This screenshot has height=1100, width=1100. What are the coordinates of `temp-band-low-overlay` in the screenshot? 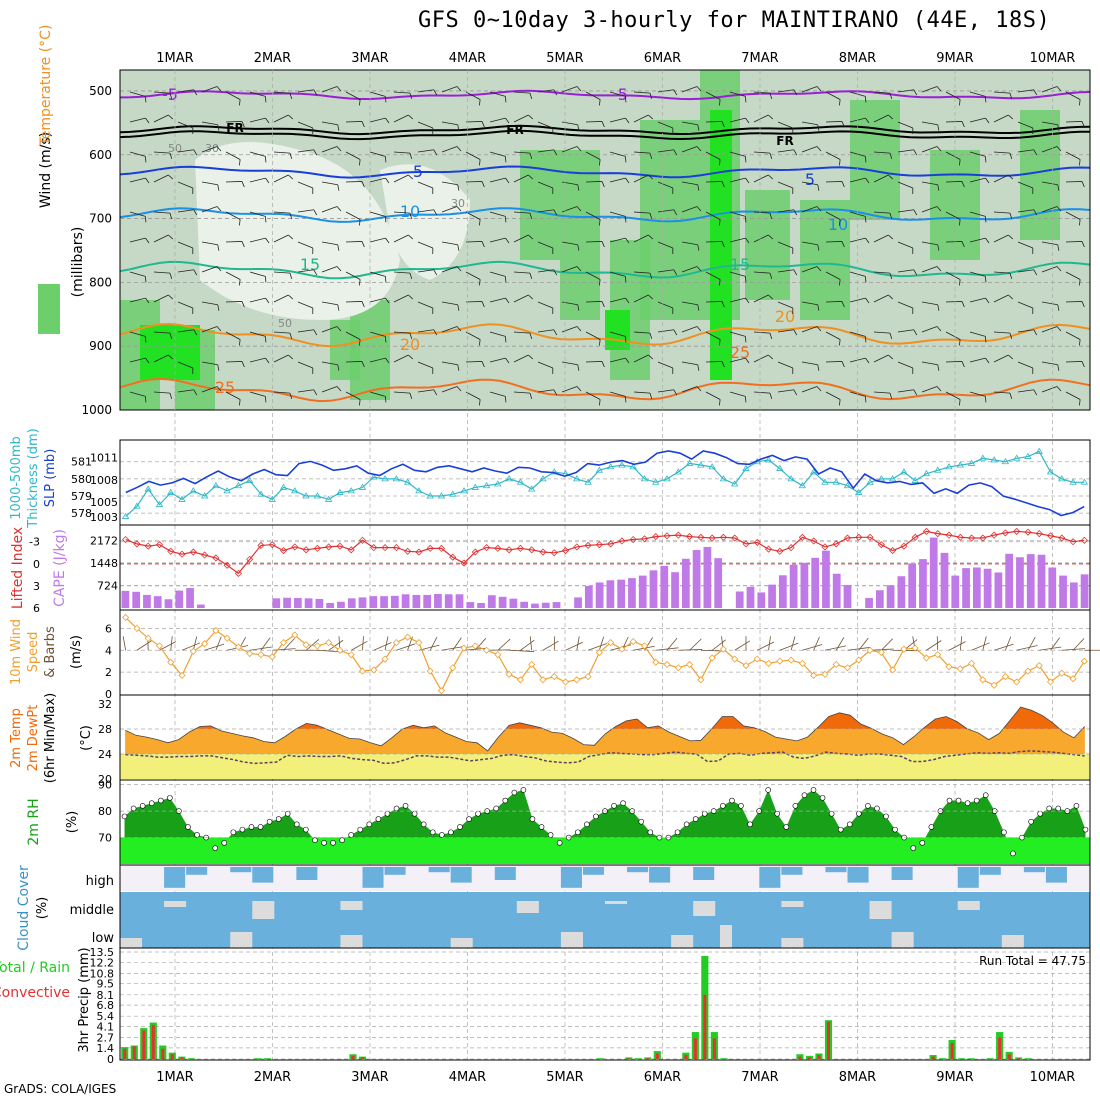 It's located at (605, 766).